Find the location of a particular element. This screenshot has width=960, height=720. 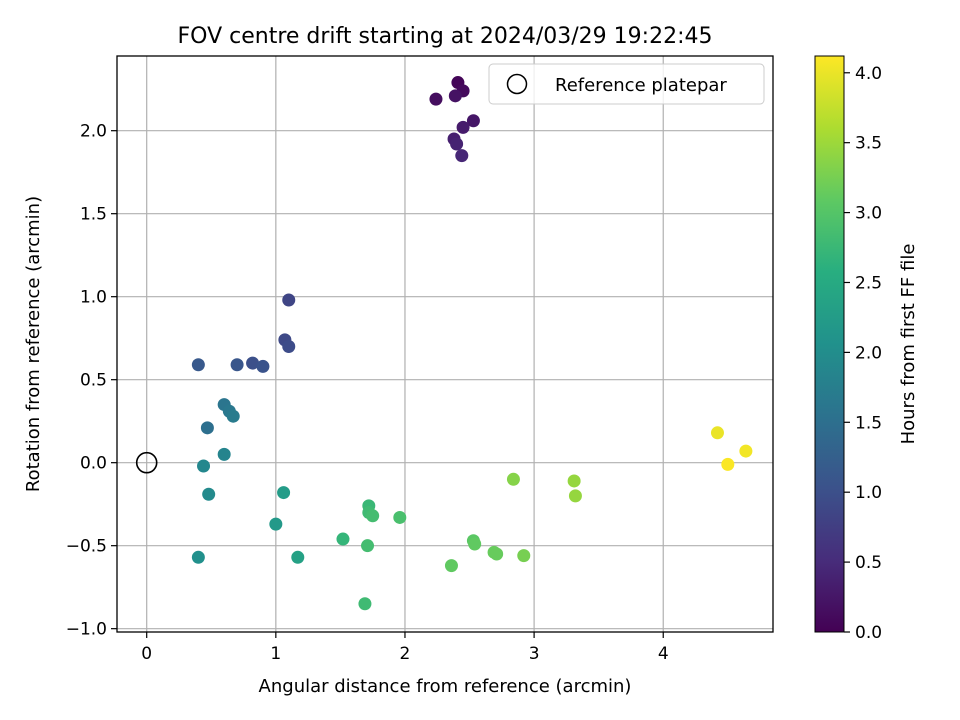

x-tick-label: 1 is located at coordinates (275, 654).